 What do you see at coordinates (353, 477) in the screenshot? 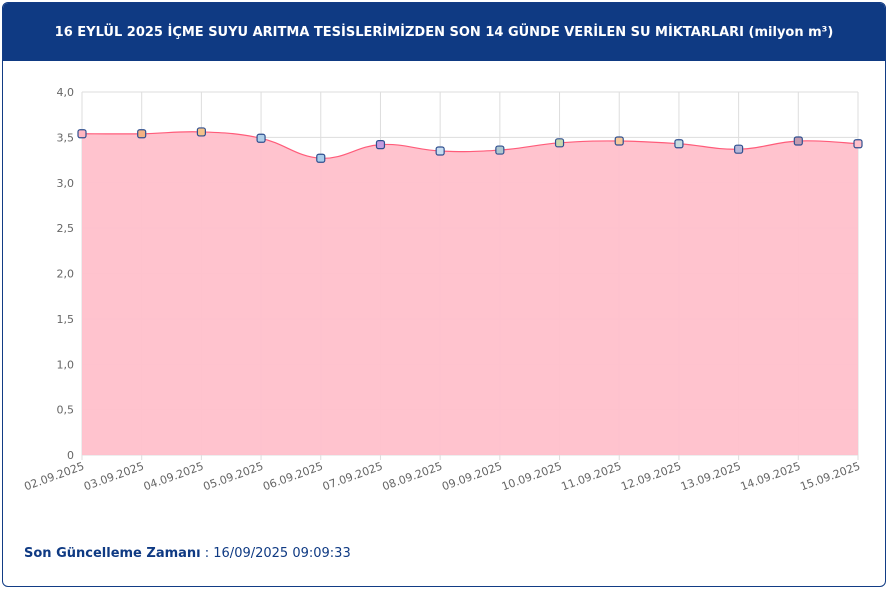
I see `x-tick-label: 07.09.2025` at bounding box center [353, 477].